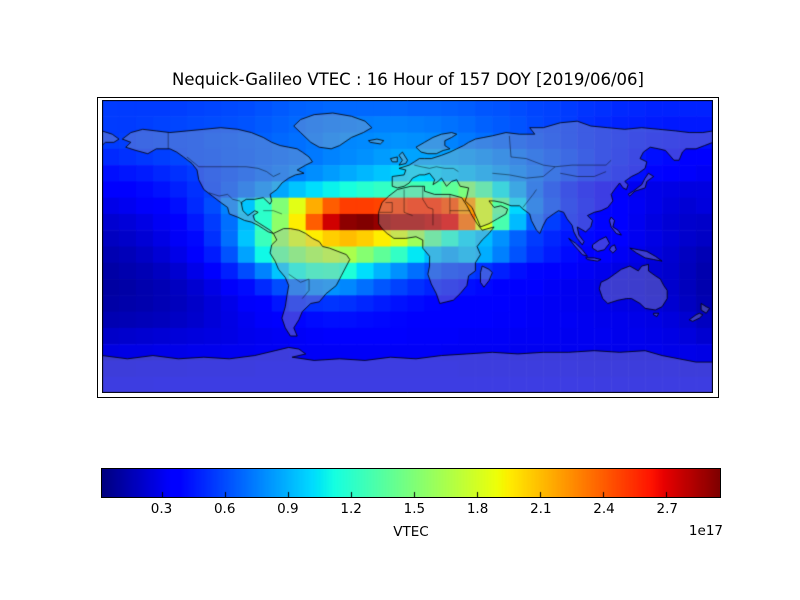  What do you see at coordinates (705, 531) in the screenshot?
I see `colorbar-scale-label: 1e17` at bounding box center [705, 531].